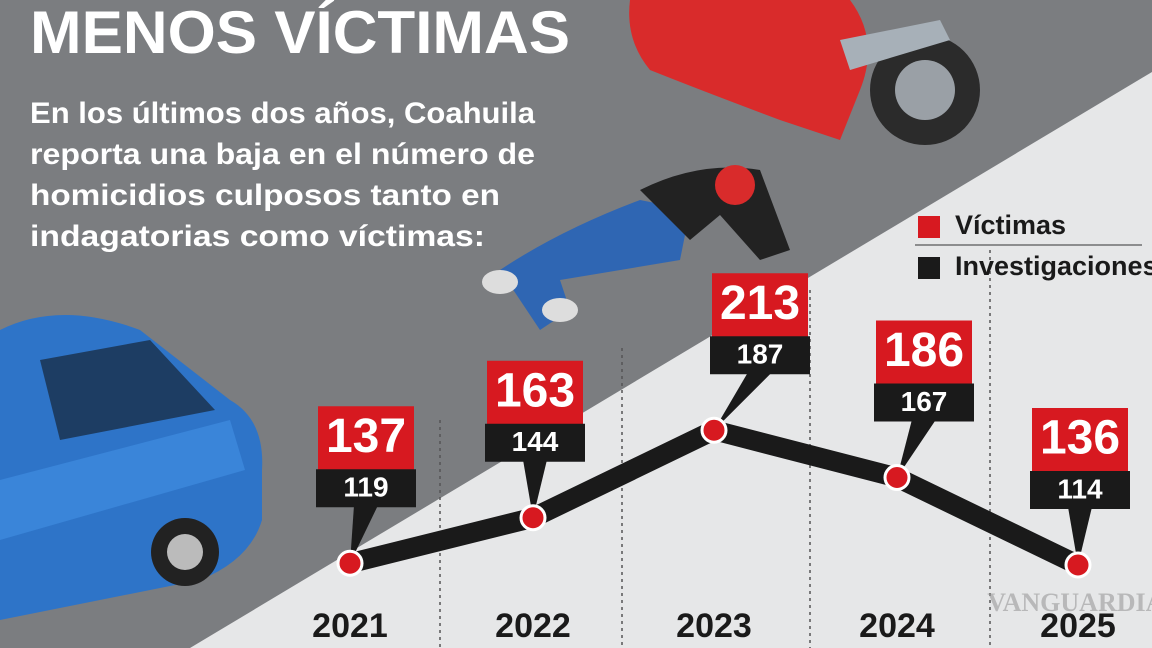  Describe the element at coordinates (300, 33) in the screenshot. I see `chart-title: MENOS VÍCTIMAS` at that location.